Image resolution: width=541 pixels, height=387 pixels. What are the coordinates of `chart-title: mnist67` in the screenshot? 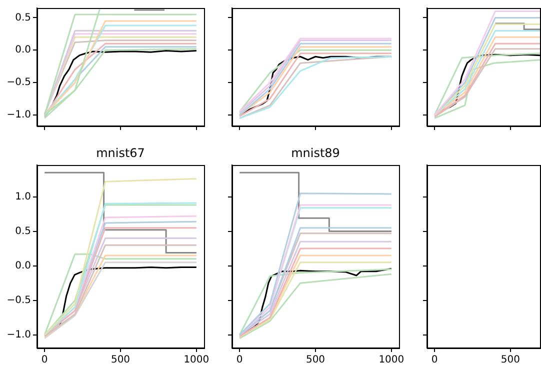 It's located at (120, 153).